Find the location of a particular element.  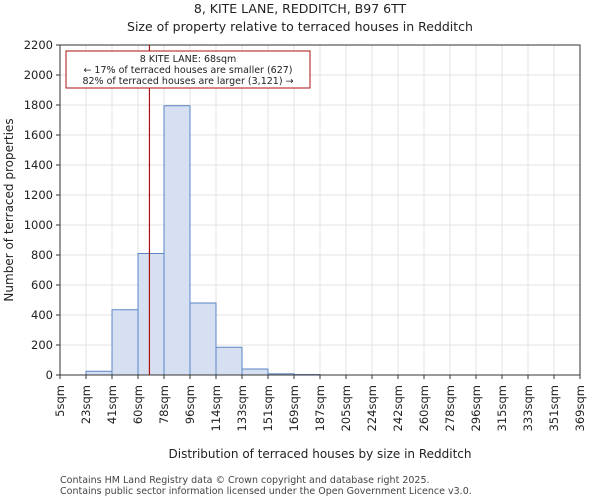

y-tick-label: 1600 is located at coordinates (38, 135).